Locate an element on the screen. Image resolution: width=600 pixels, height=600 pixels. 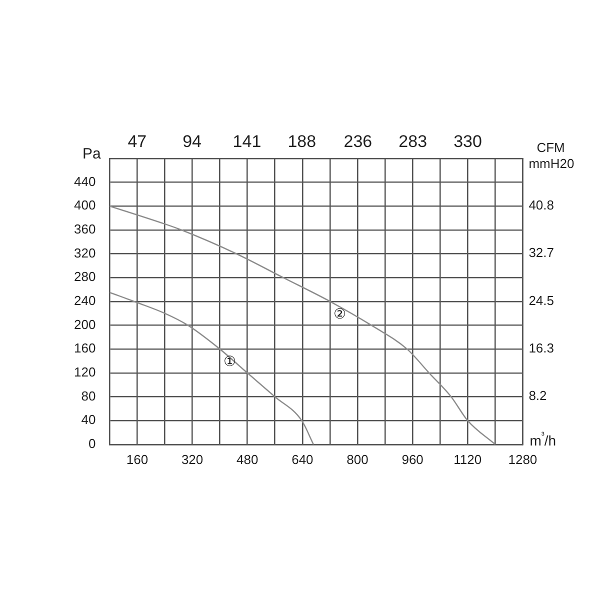
y-tick-label: 120 is located at coordinates (85, 372).